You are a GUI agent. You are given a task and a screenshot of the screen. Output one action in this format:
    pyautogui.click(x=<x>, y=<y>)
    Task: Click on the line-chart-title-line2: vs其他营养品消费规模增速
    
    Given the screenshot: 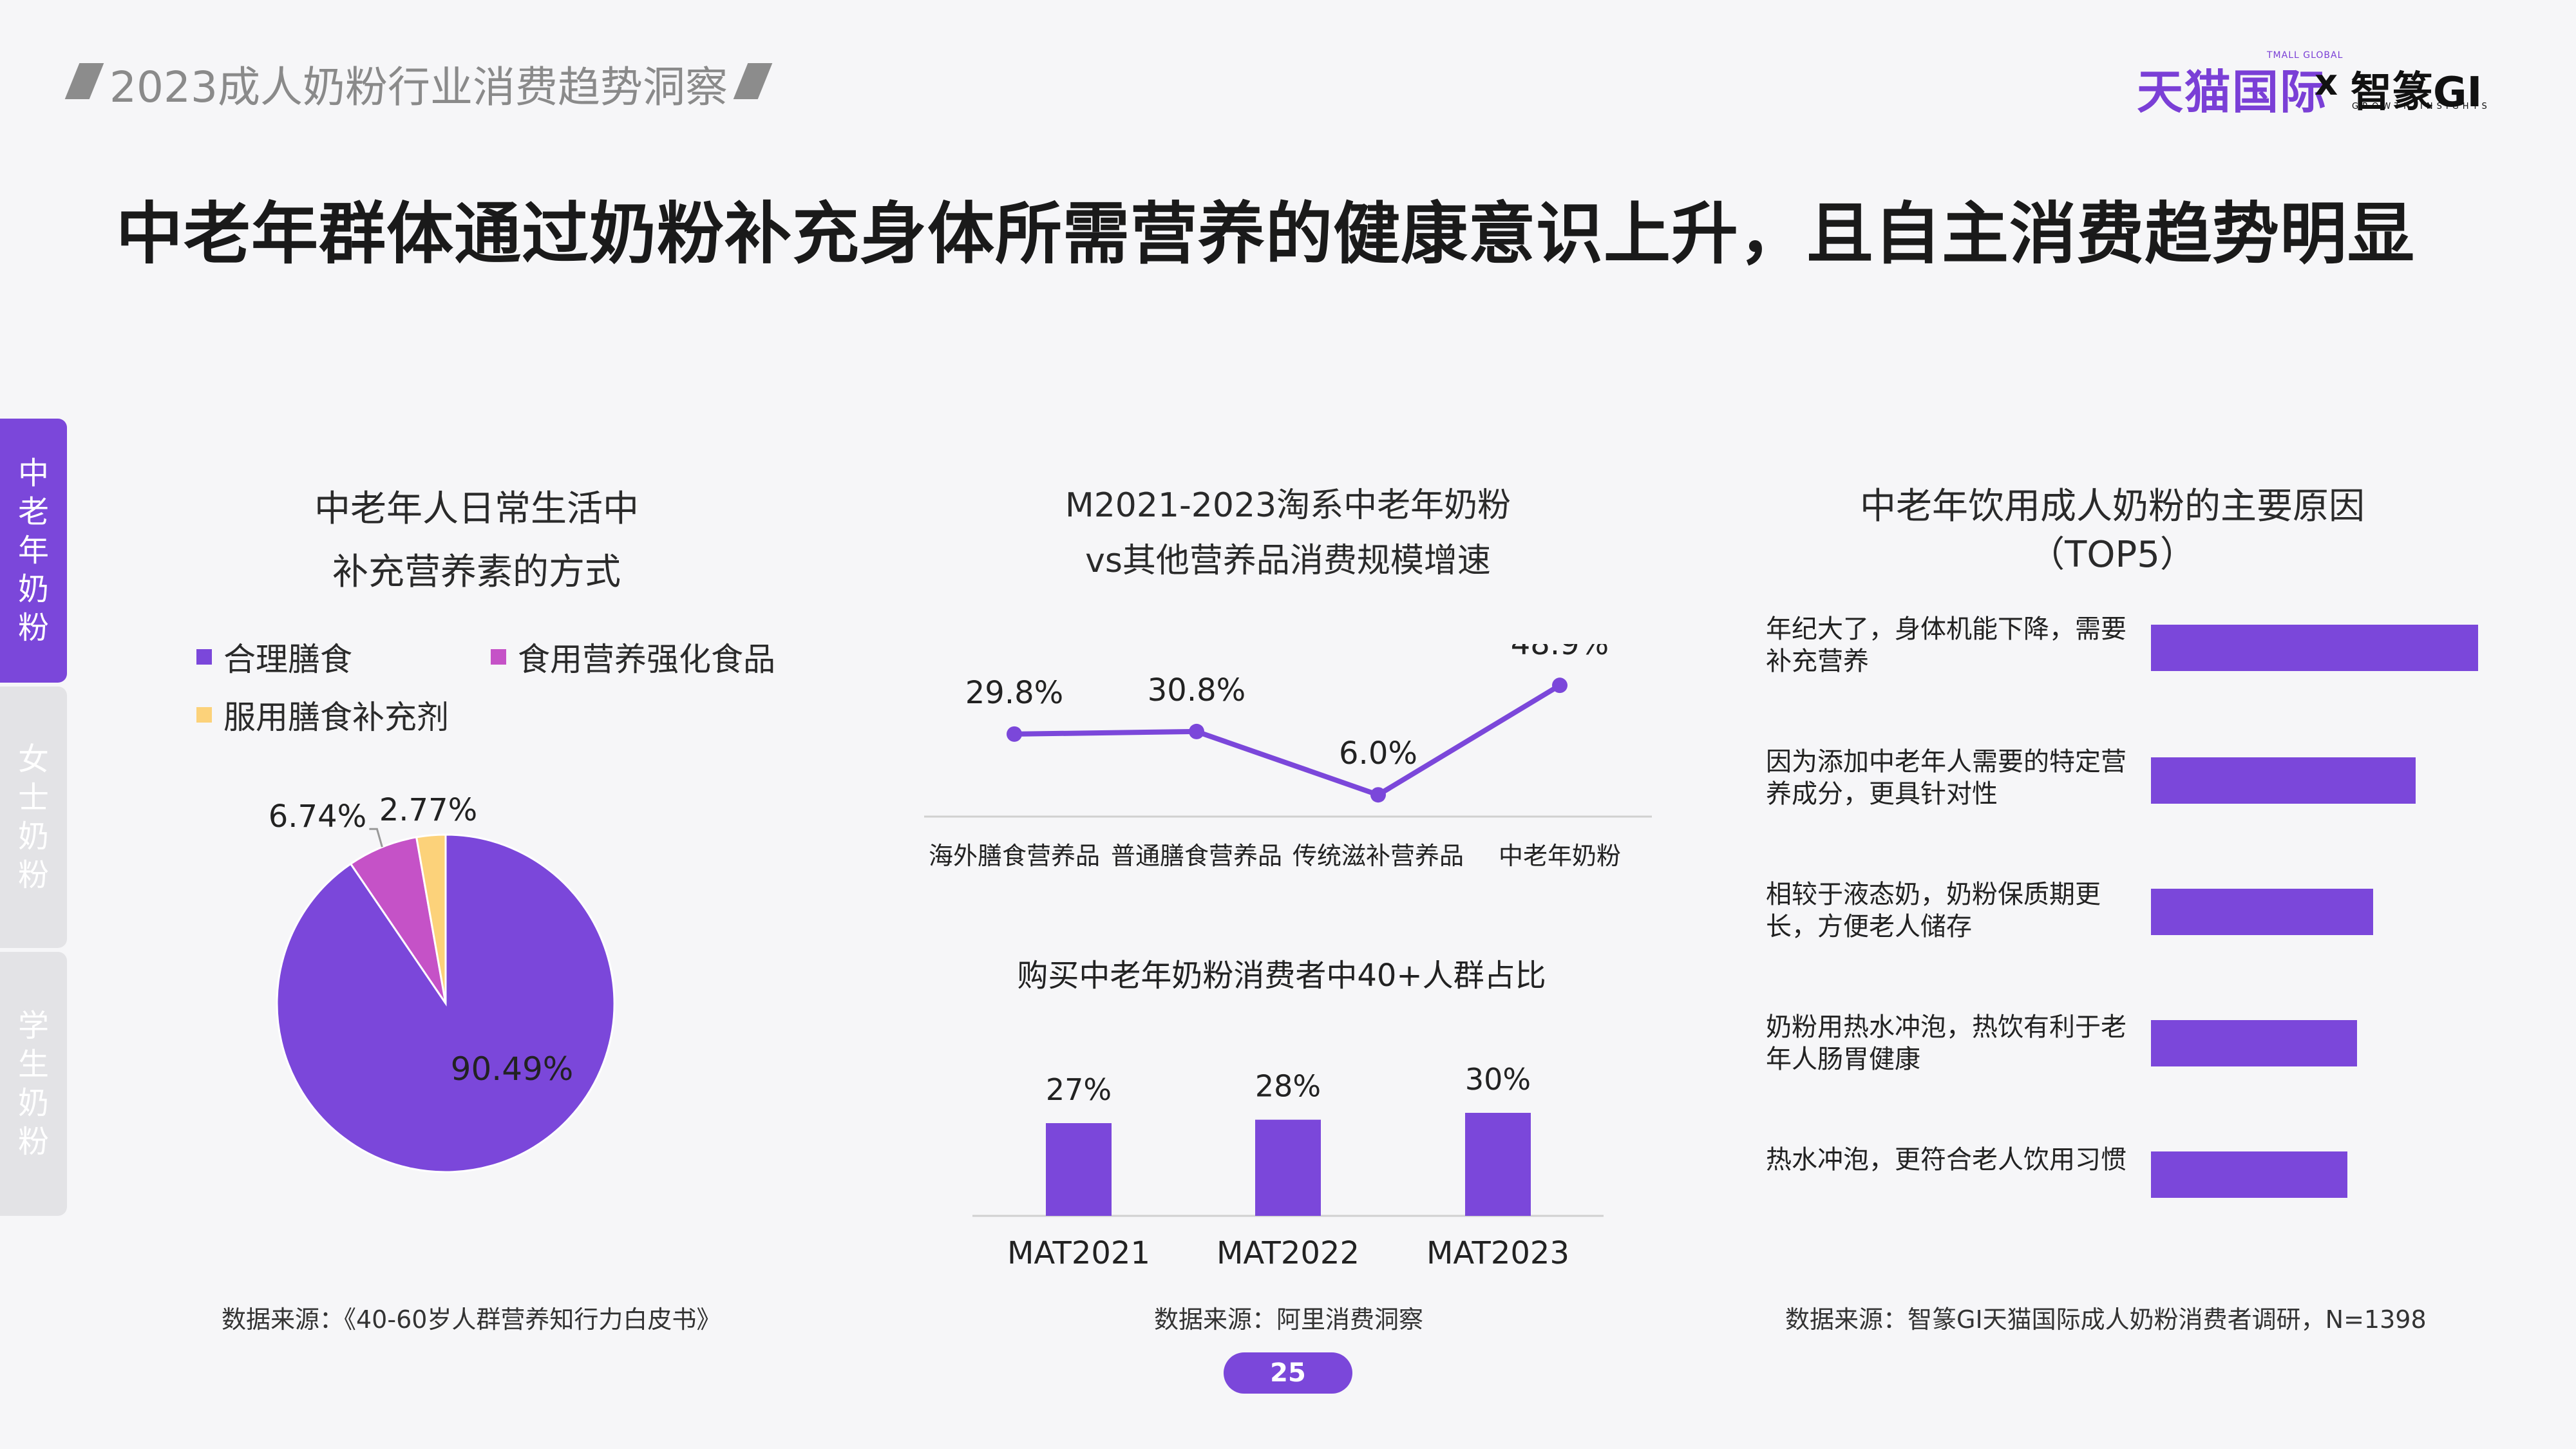 What is the action you would take?
    pyautogui.click(x=1288, y=561)
    